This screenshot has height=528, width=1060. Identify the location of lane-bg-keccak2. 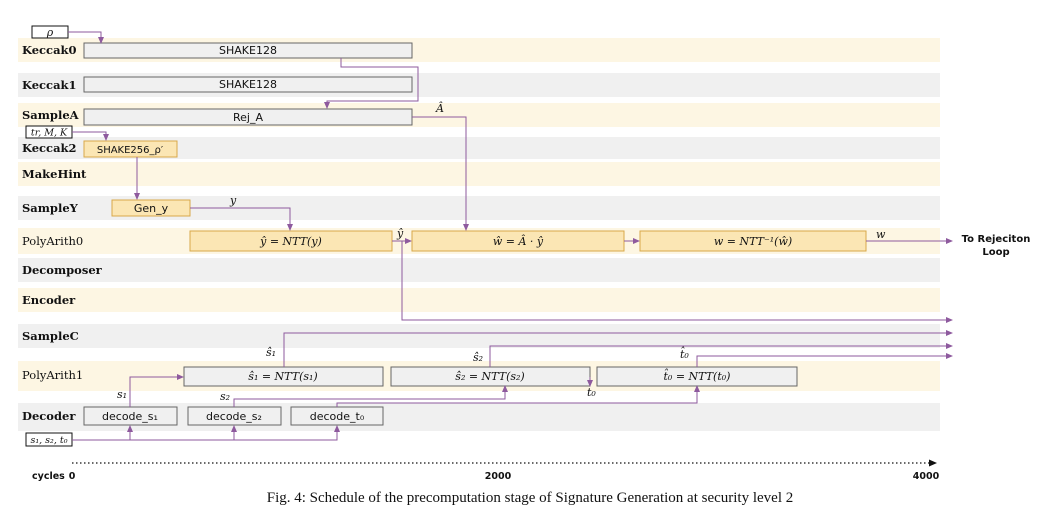
(479, 148).